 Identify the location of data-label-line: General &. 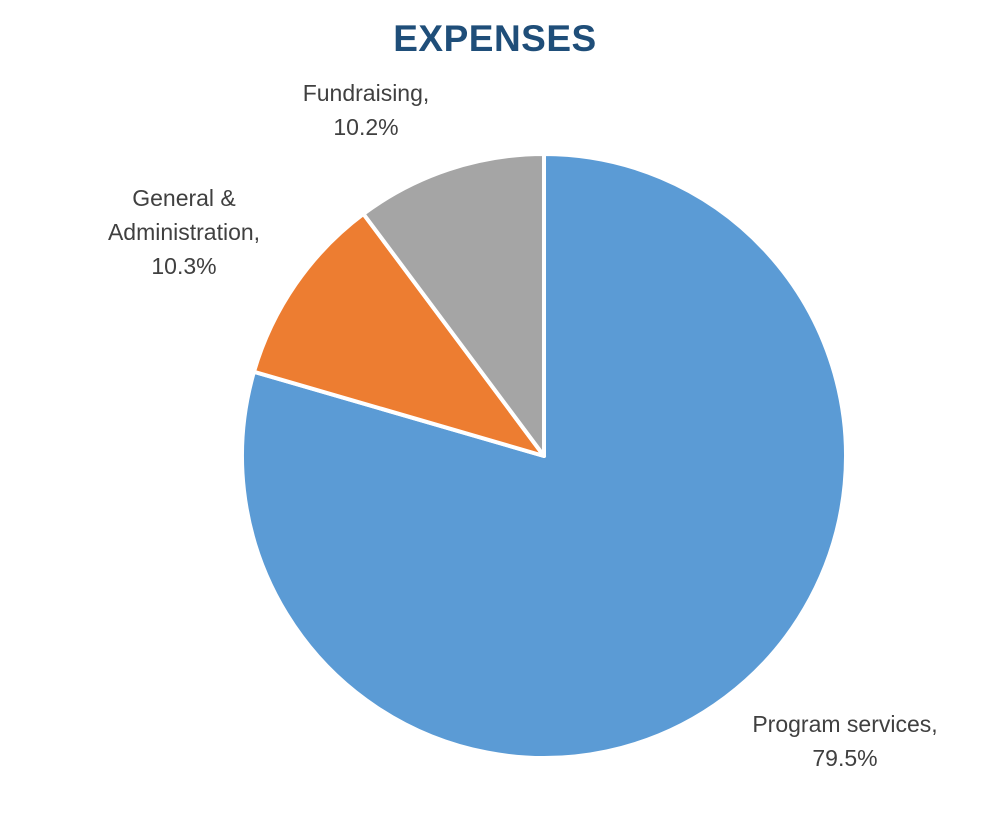
(184, 198).